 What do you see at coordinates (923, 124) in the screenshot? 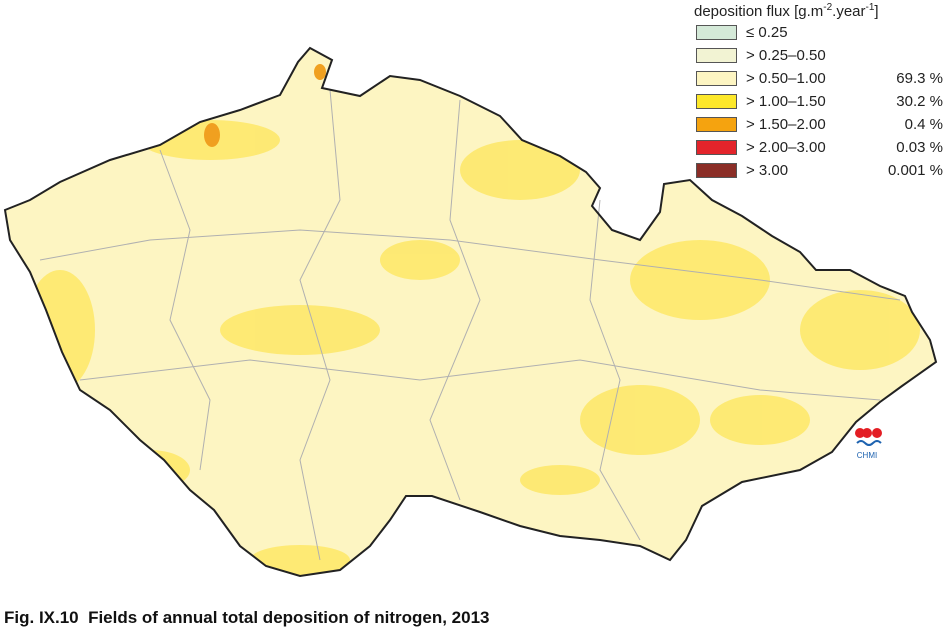
I see `legend-share: 0.4 %` at bounding box center [923, 124].